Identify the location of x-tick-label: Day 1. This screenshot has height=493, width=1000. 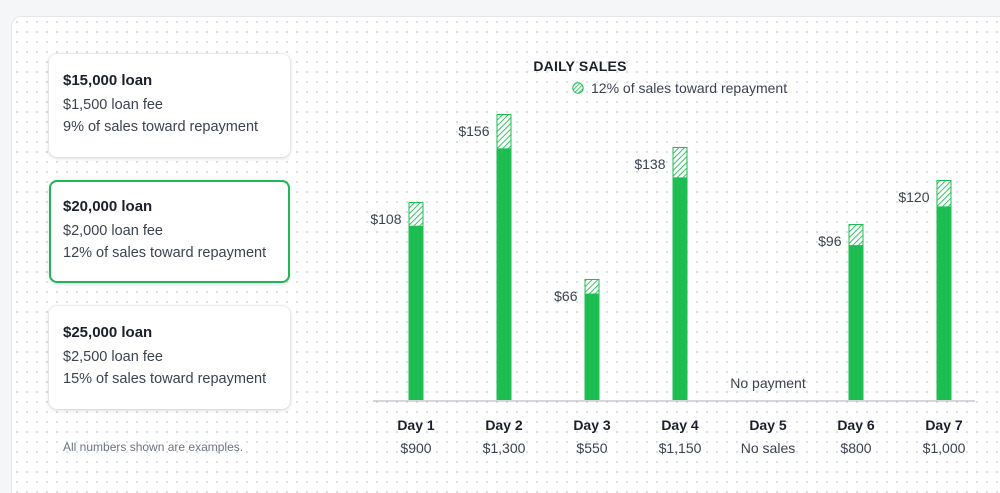
(416, 425).